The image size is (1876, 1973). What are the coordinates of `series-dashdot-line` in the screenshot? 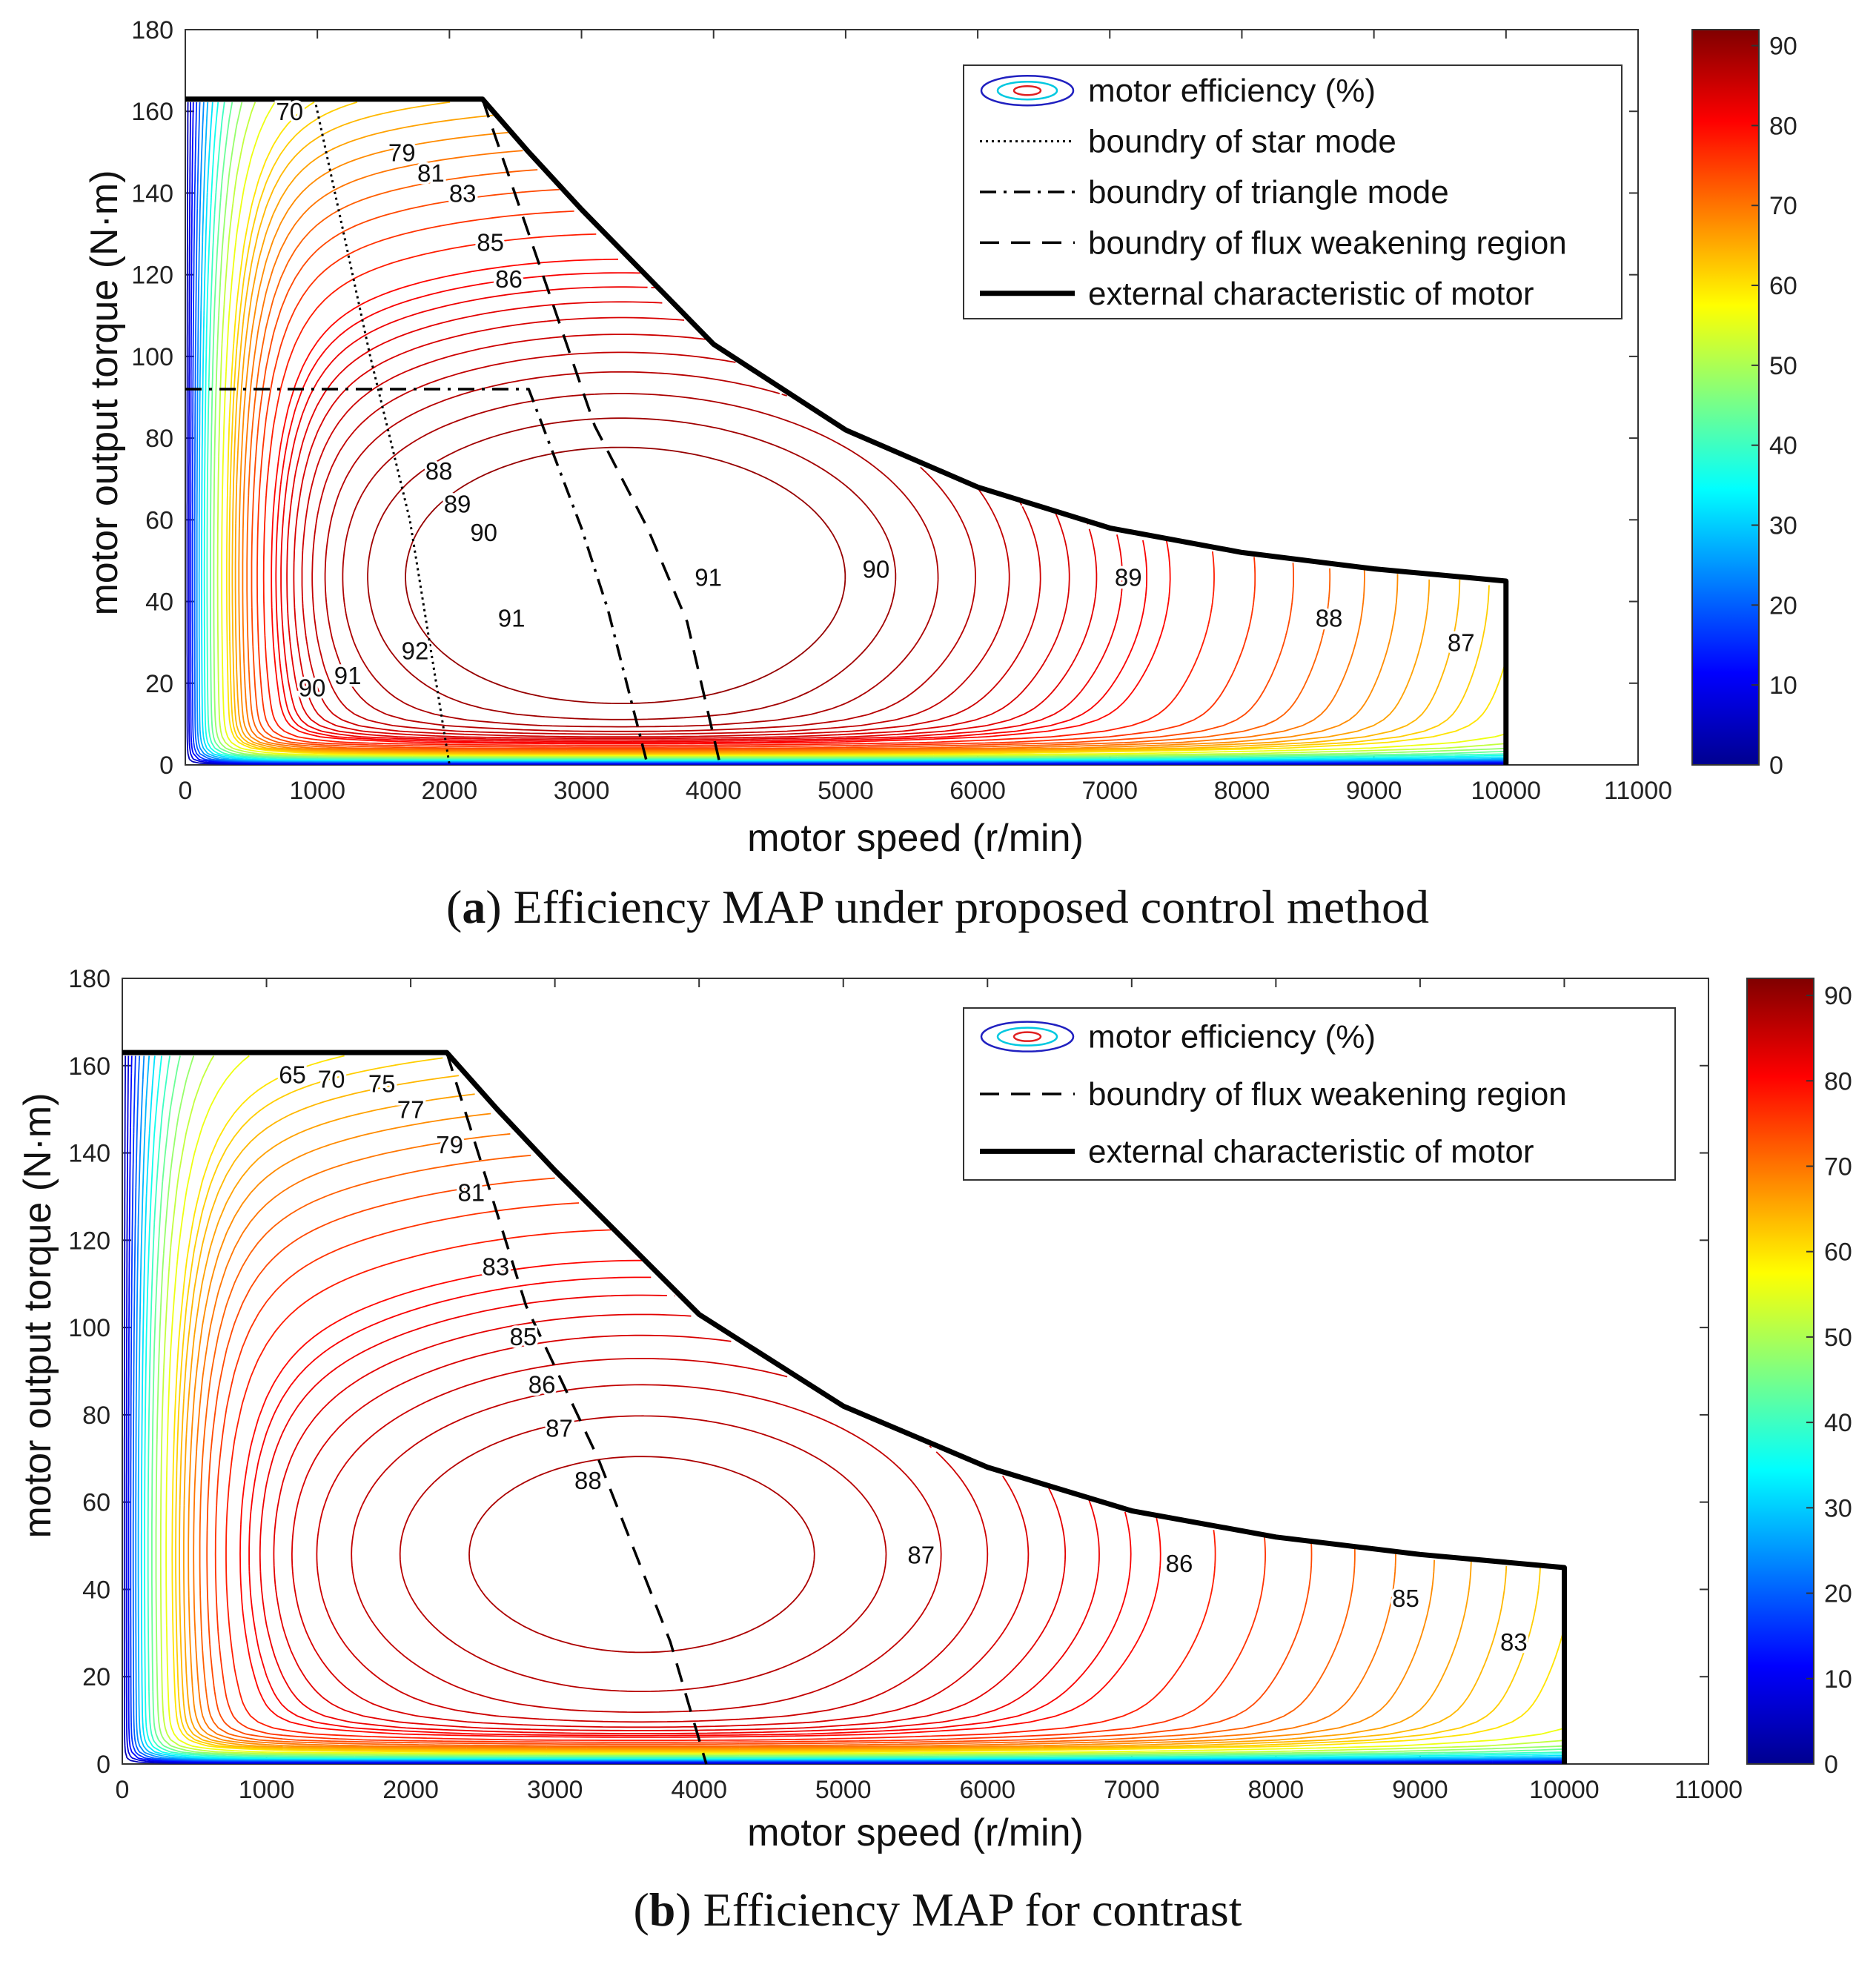 It's located at (417, 577).